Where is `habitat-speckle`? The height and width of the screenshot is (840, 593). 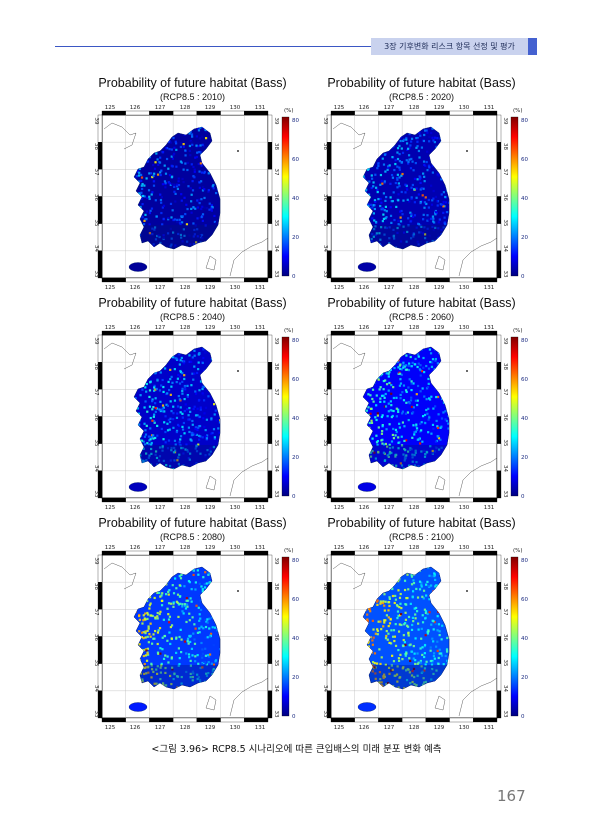
habitat-speckle is located at coordinates (177, 188).